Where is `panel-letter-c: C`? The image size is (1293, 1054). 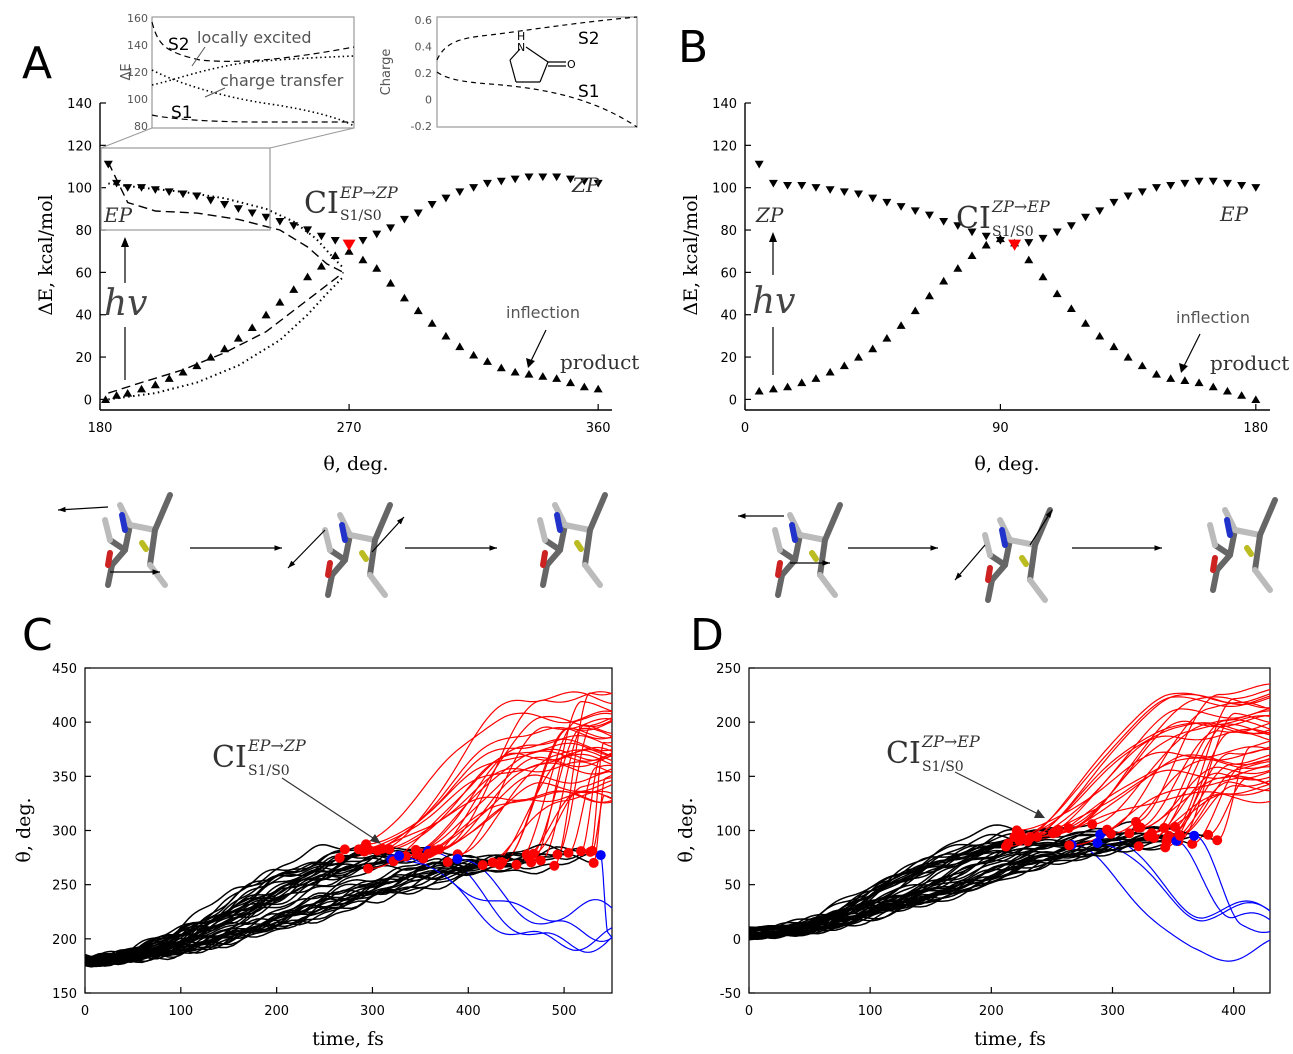
panel-letter-c: C is located at coordinates (37, 635).